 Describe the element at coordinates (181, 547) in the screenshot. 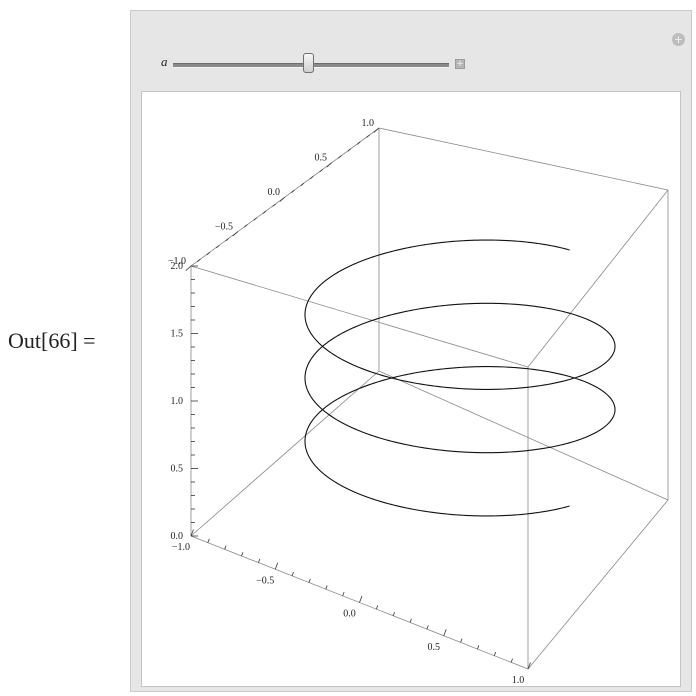

I see `front-axis-tick-label: −1.0` at that location.